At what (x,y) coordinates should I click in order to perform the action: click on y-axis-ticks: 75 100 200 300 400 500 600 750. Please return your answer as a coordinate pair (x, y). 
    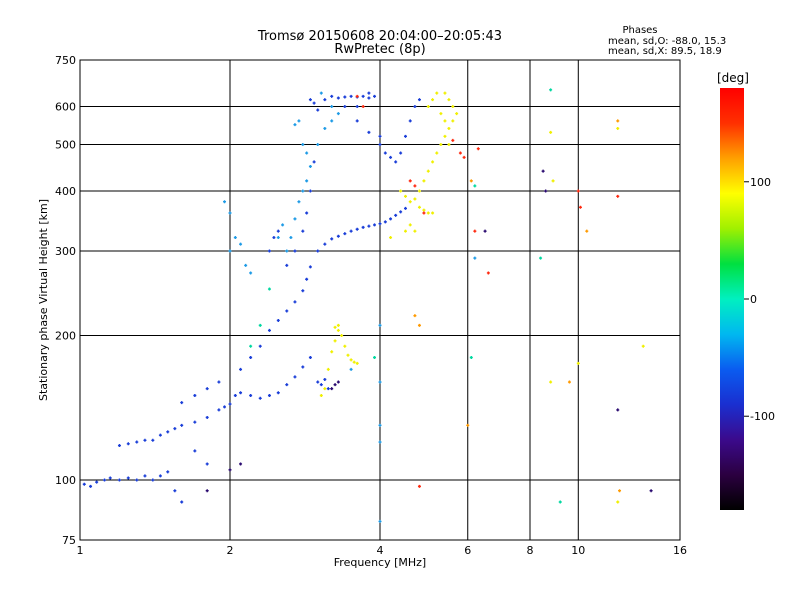
    Looking at the image, I should click on (65, 300).